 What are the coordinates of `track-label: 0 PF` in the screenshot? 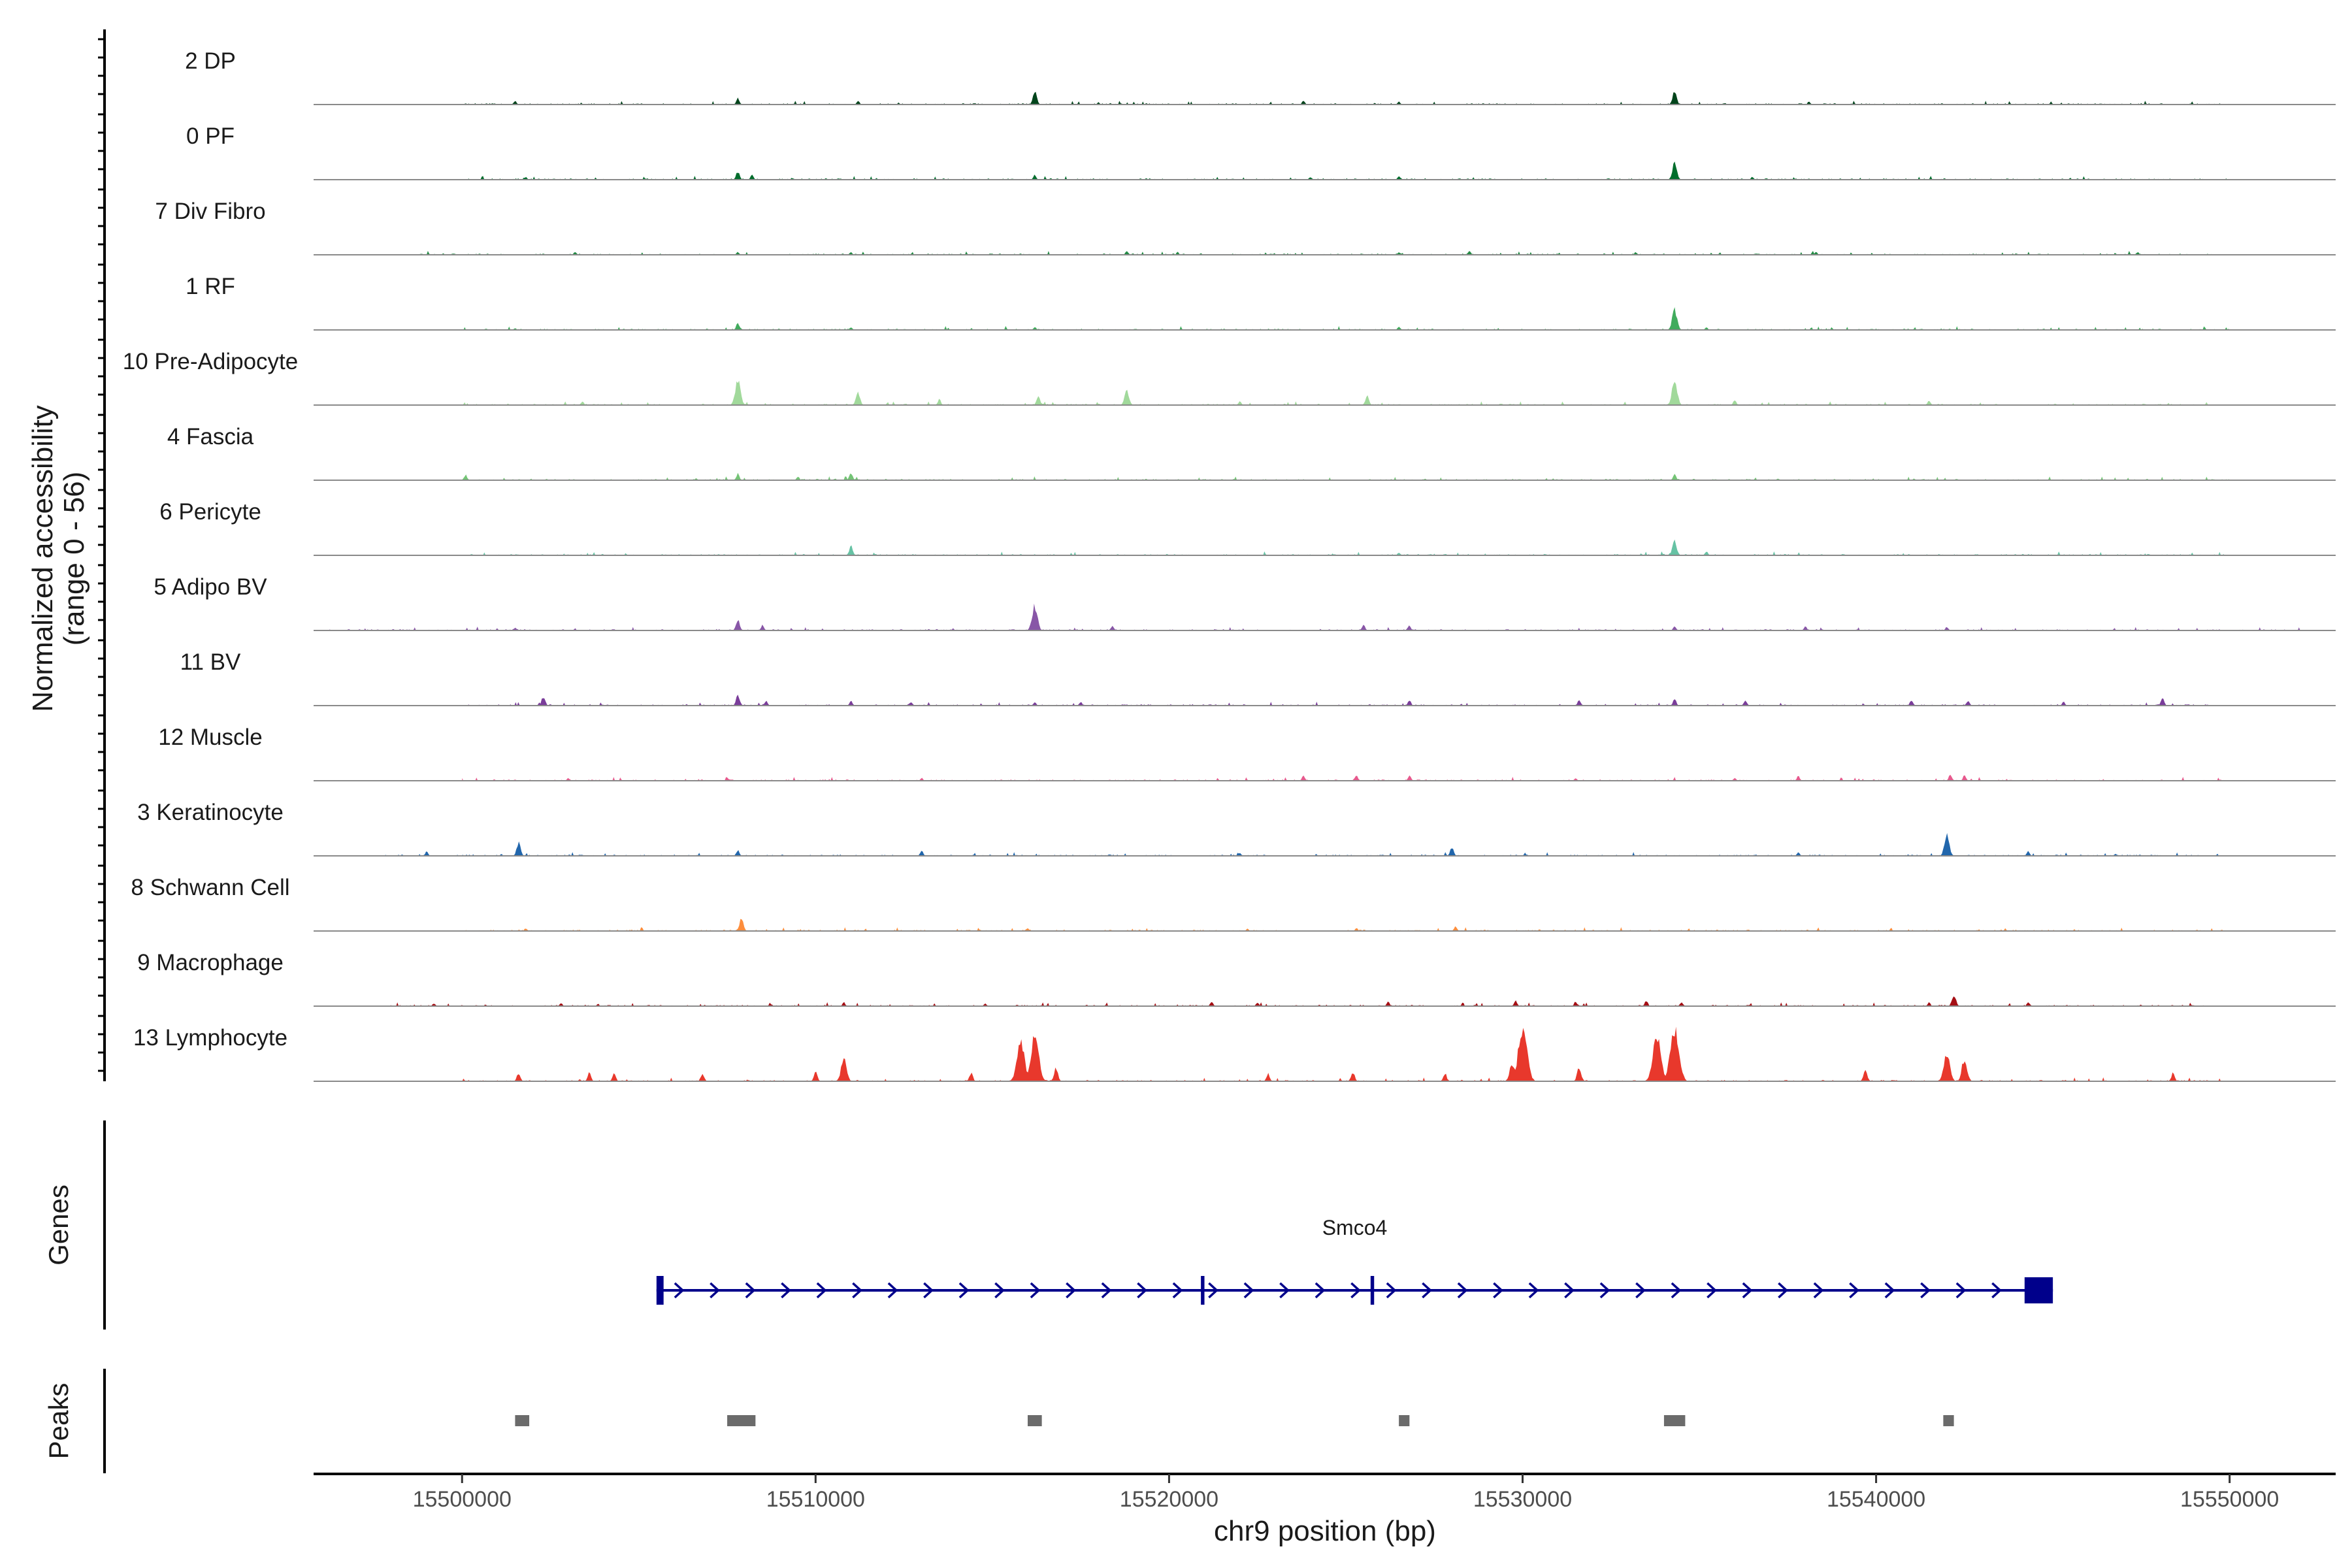 It's located at (210, 136).